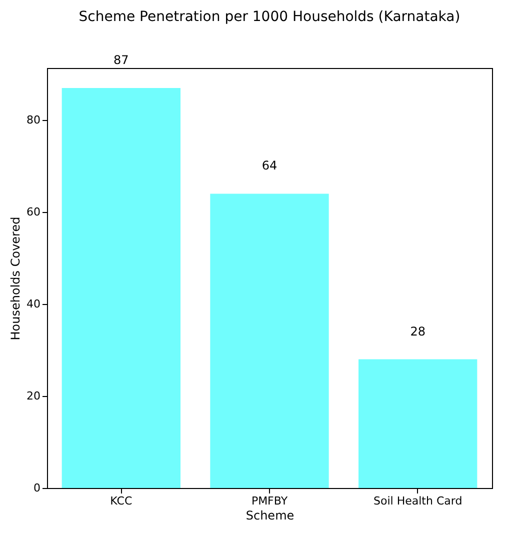 This screenshot has height=542, width=514. What do you see at coordinates (121, 501) in the screenshot?
I see `x-tick-label: KCC` at bounding box center [121, 501].